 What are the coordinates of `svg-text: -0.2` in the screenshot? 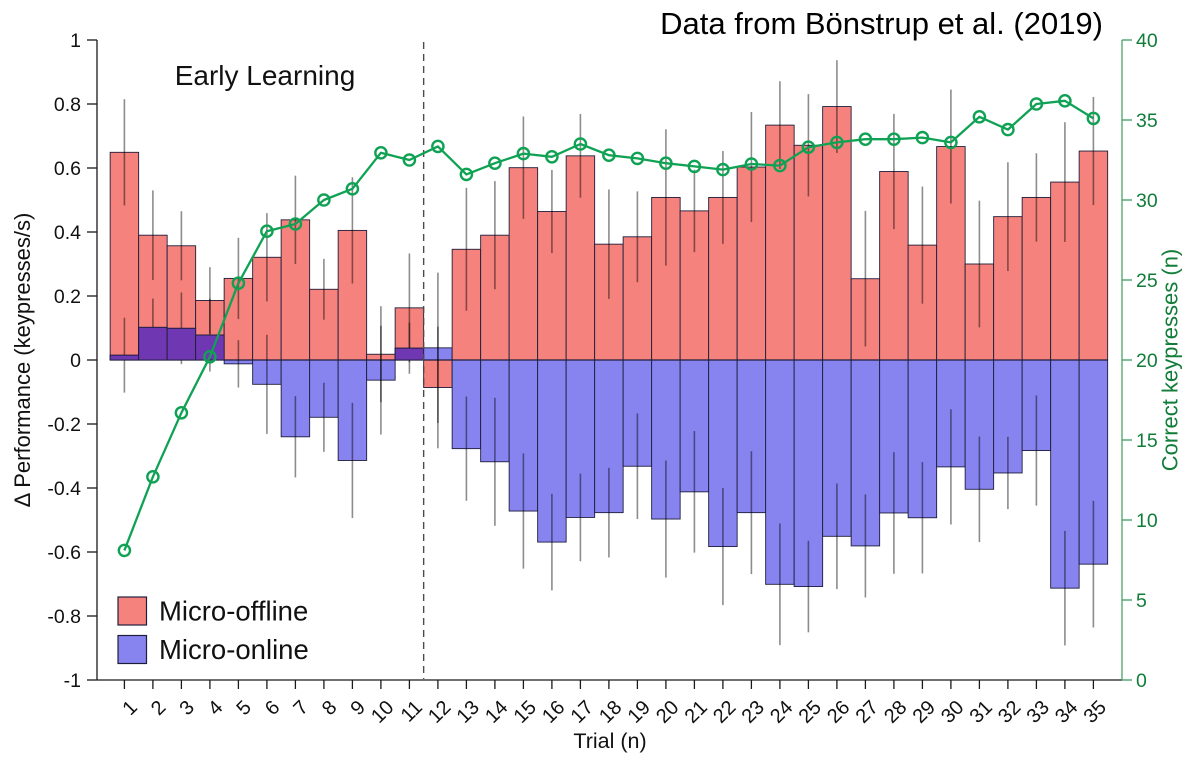 It's located at (64, 425).